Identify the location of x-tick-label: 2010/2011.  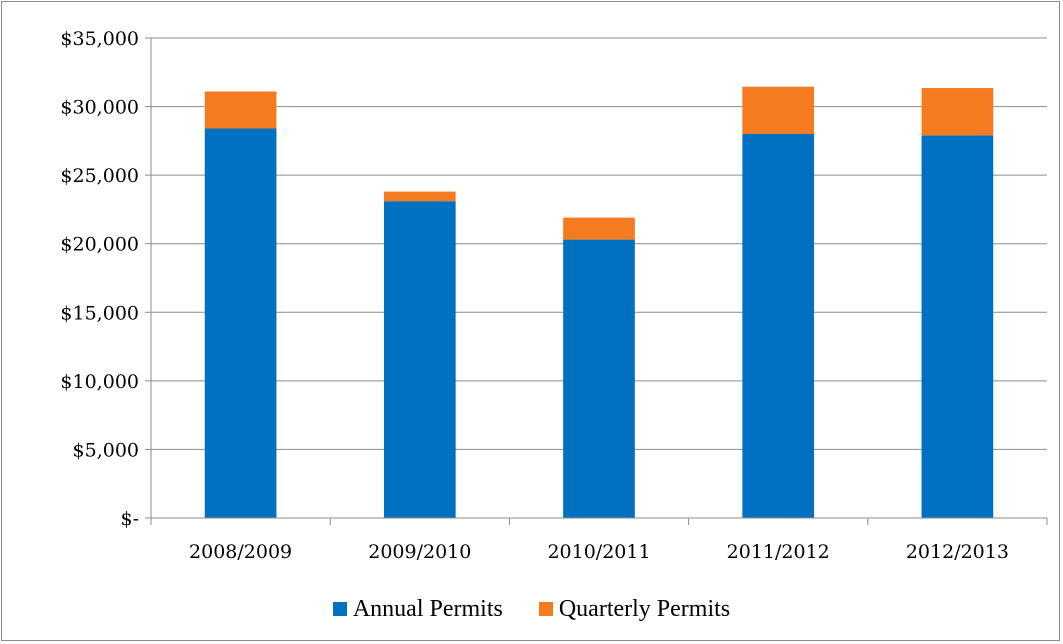
(598, 552).